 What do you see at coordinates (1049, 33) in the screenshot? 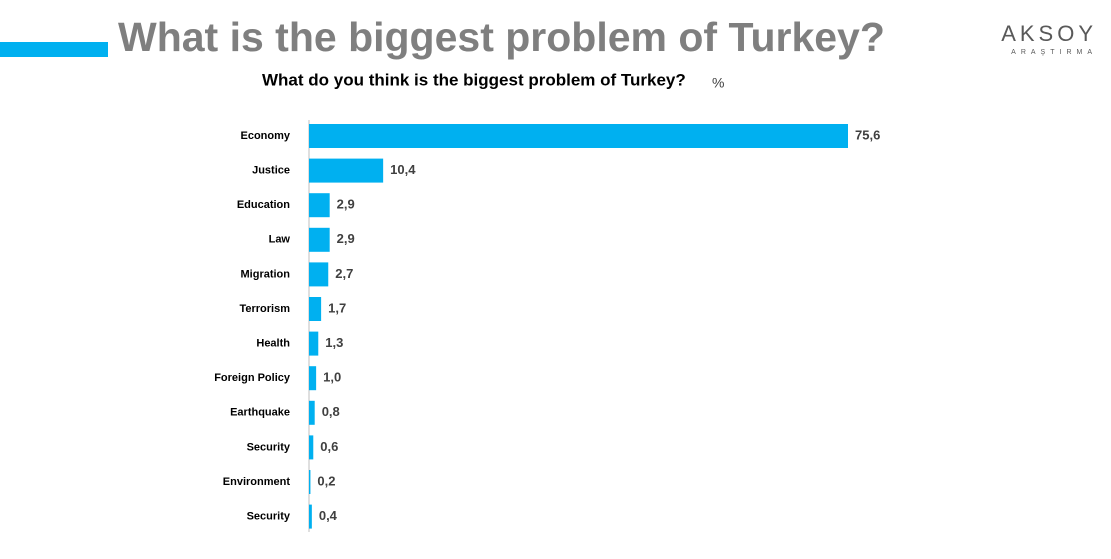
I see `logo-name: AKSOY` at bounding box center [1049, 33].